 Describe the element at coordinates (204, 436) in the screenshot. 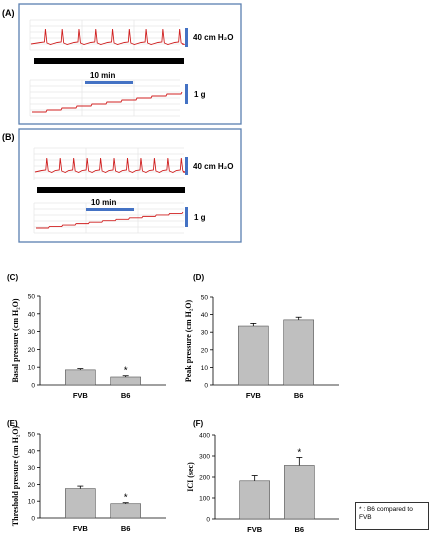

I see `y-tick-label: 400` at that location.